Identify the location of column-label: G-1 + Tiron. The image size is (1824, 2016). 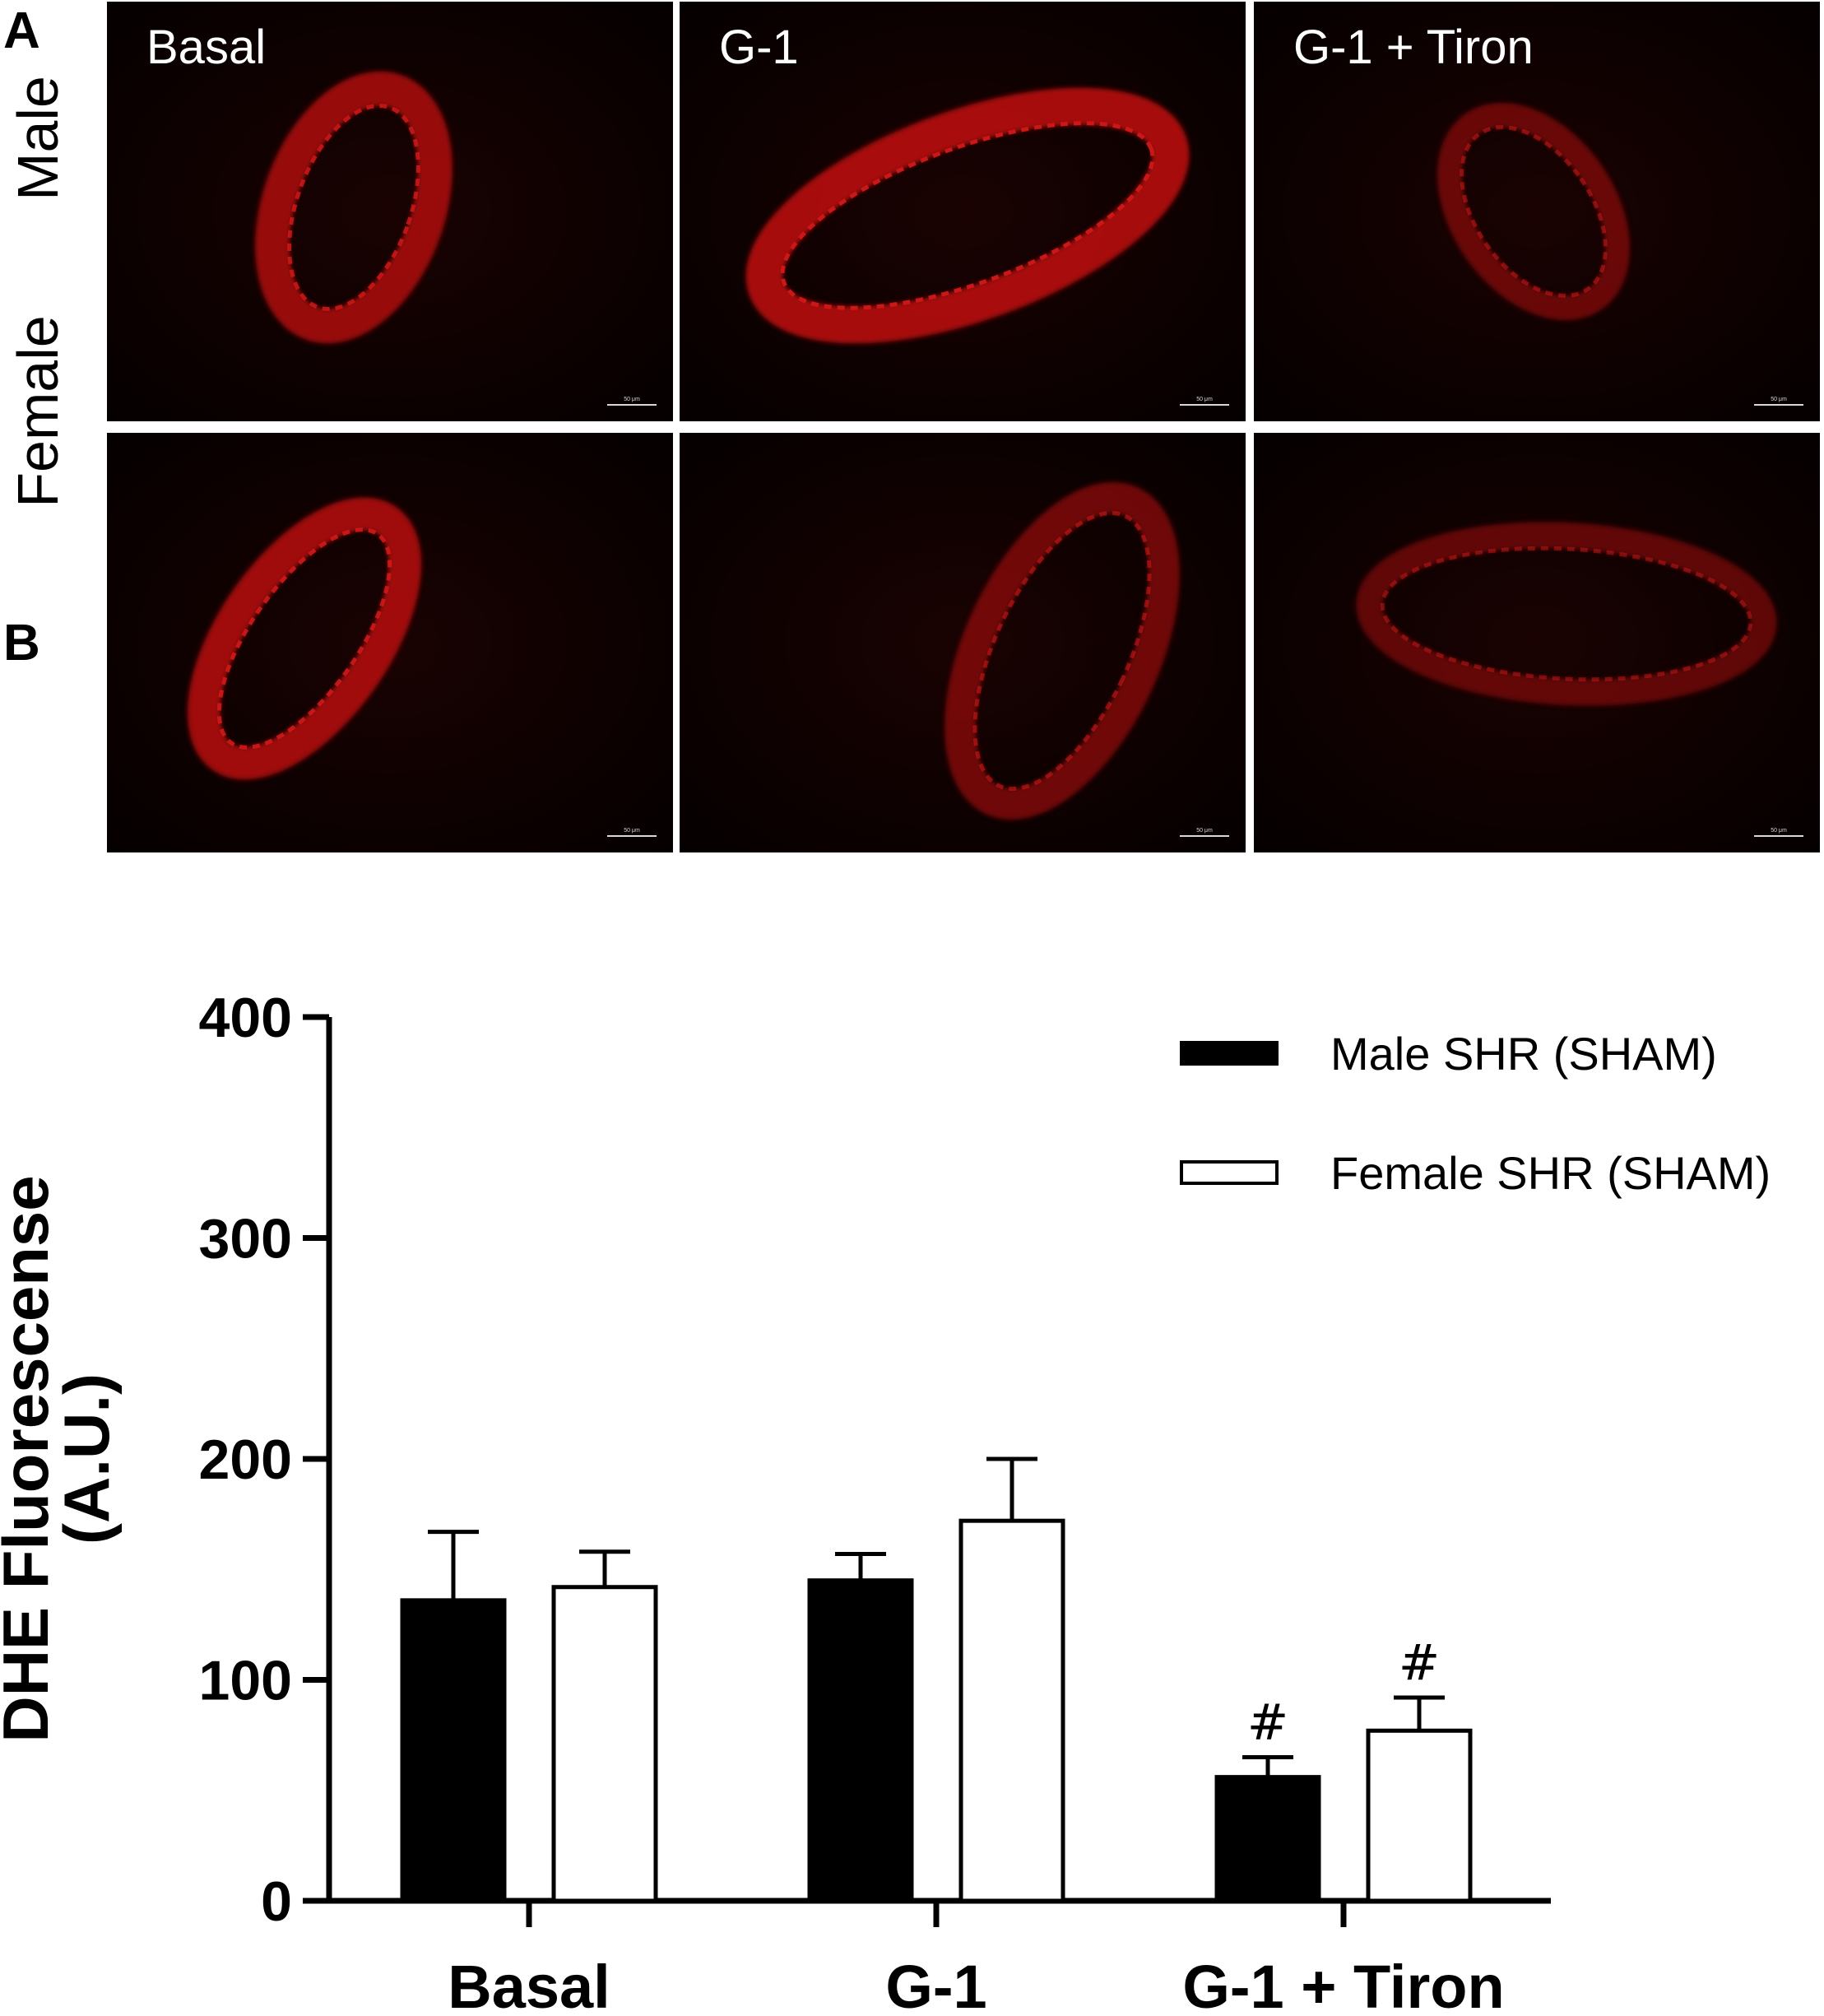
(1413, 47).